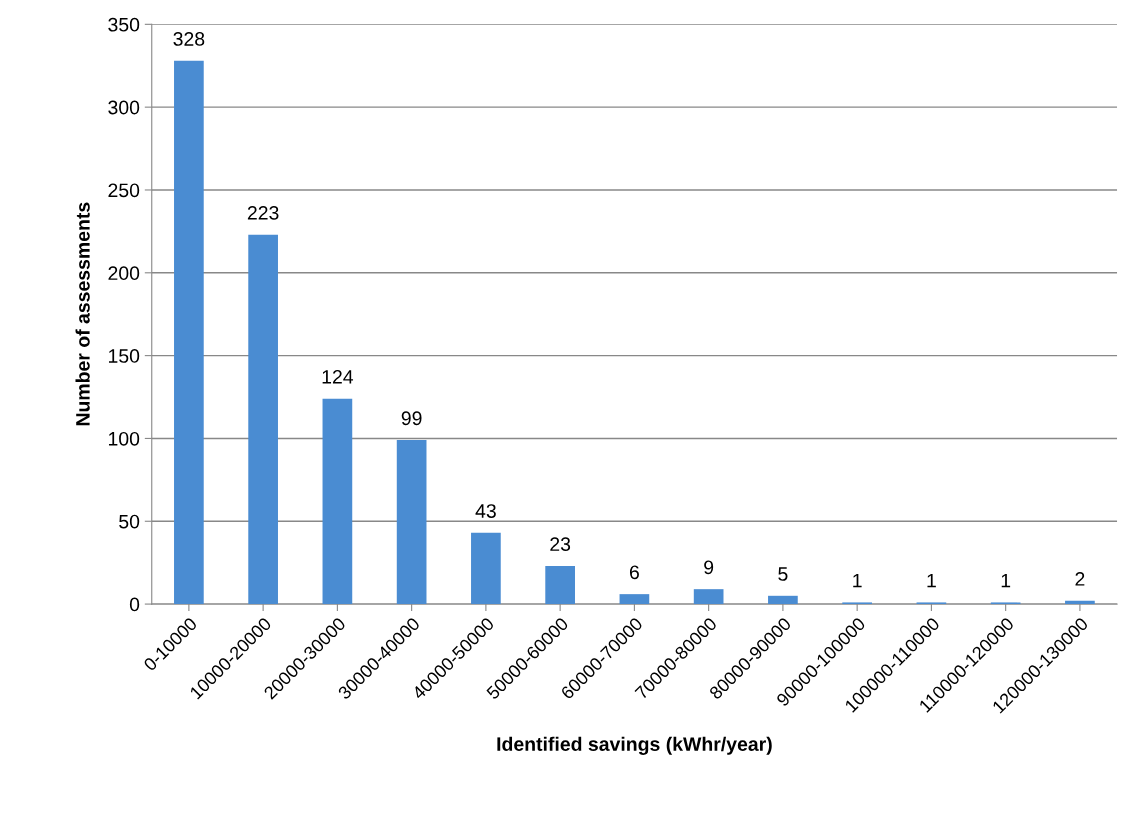  I want to click on data-label: 124, so click(338, 376).